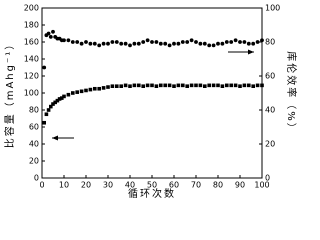 Image resolution: width=320 pixels, height=240 pixels. Describe the element at coordinates (267, 178) in the screenshot. I see `y2-tick-label: 0` at that location.